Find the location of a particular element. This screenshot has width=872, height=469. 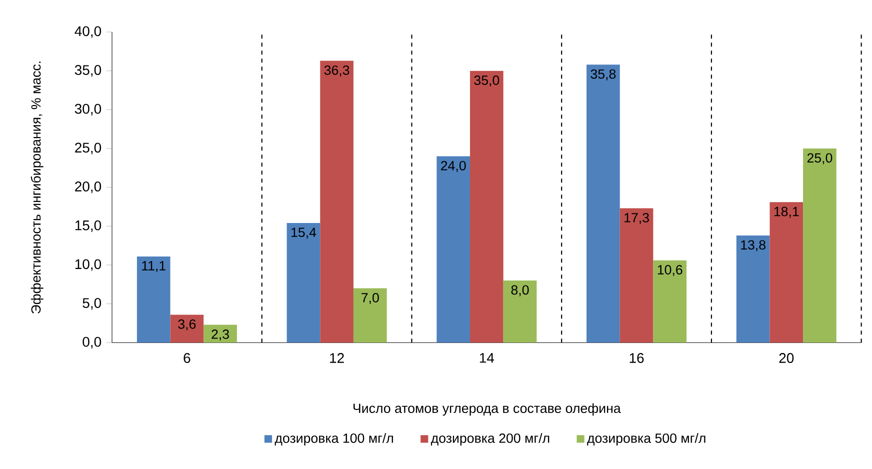

data-label: 10,6 is located at coordinates (670, 270).